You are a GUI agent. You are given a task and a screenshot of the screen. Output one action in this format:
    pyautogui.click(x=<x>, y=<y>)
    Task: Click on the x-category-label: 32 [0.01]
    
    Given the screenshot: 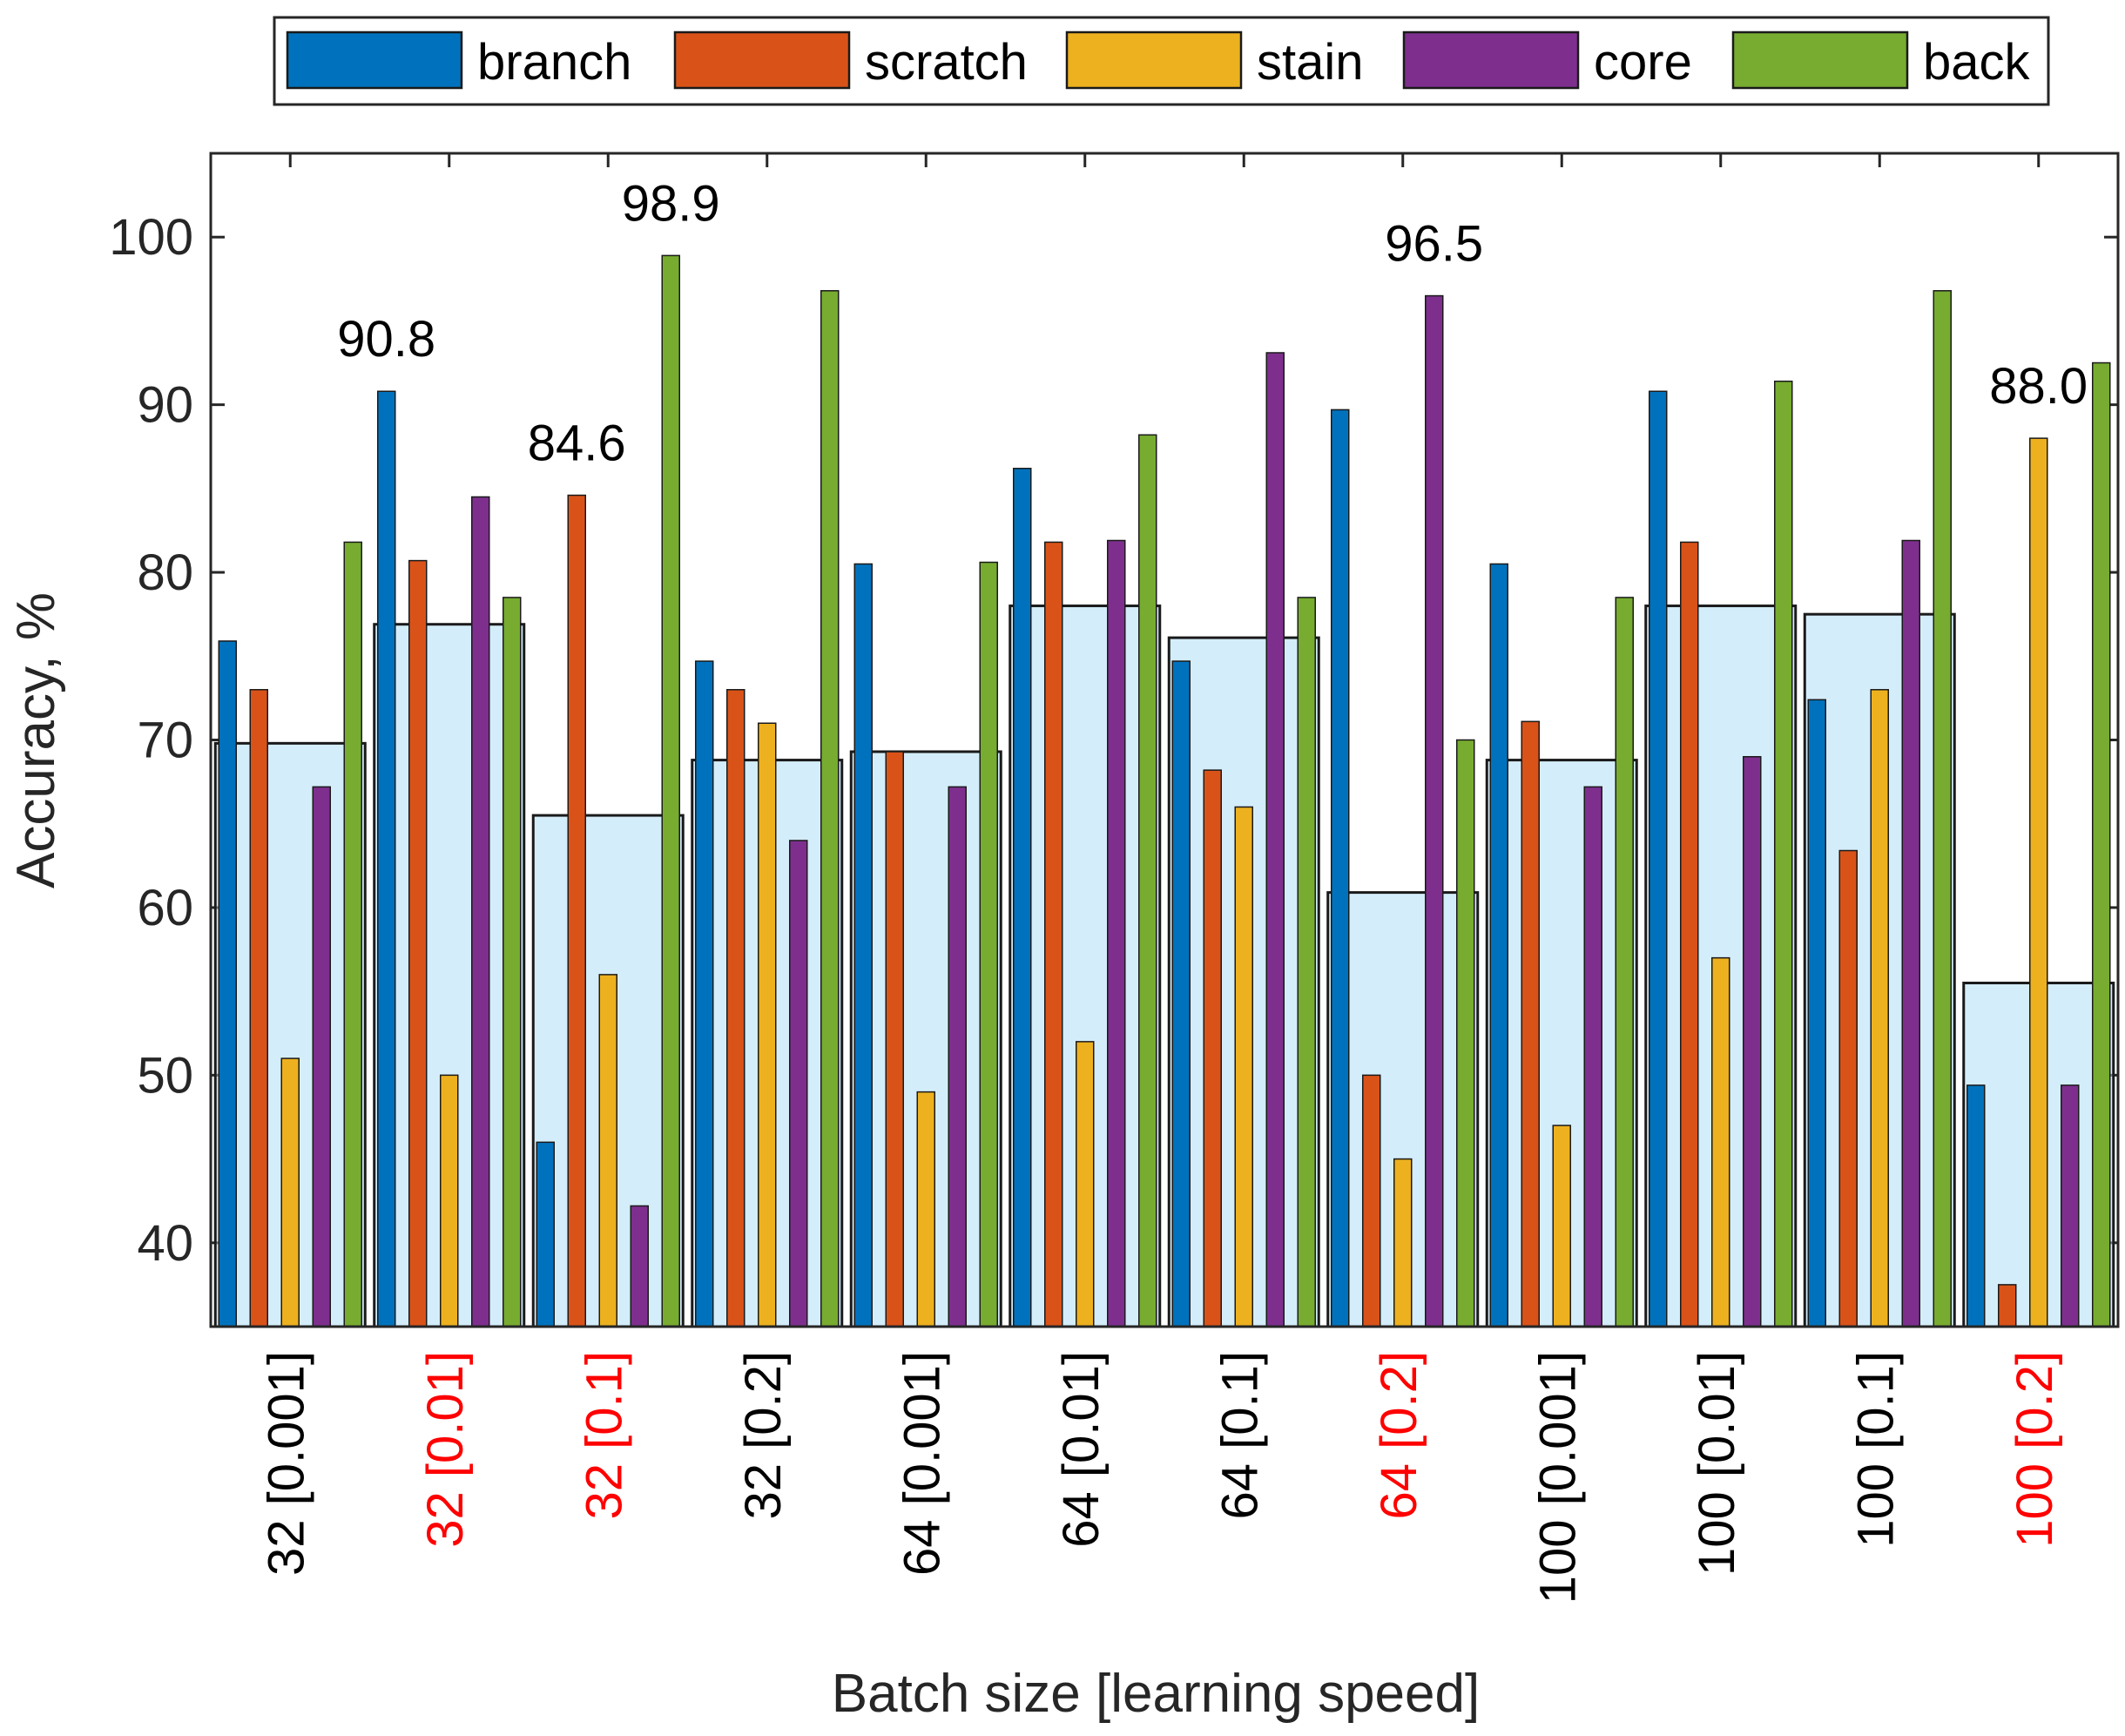 What is the action you would take?
    pyautogui.click(x=445, y=1449)
    